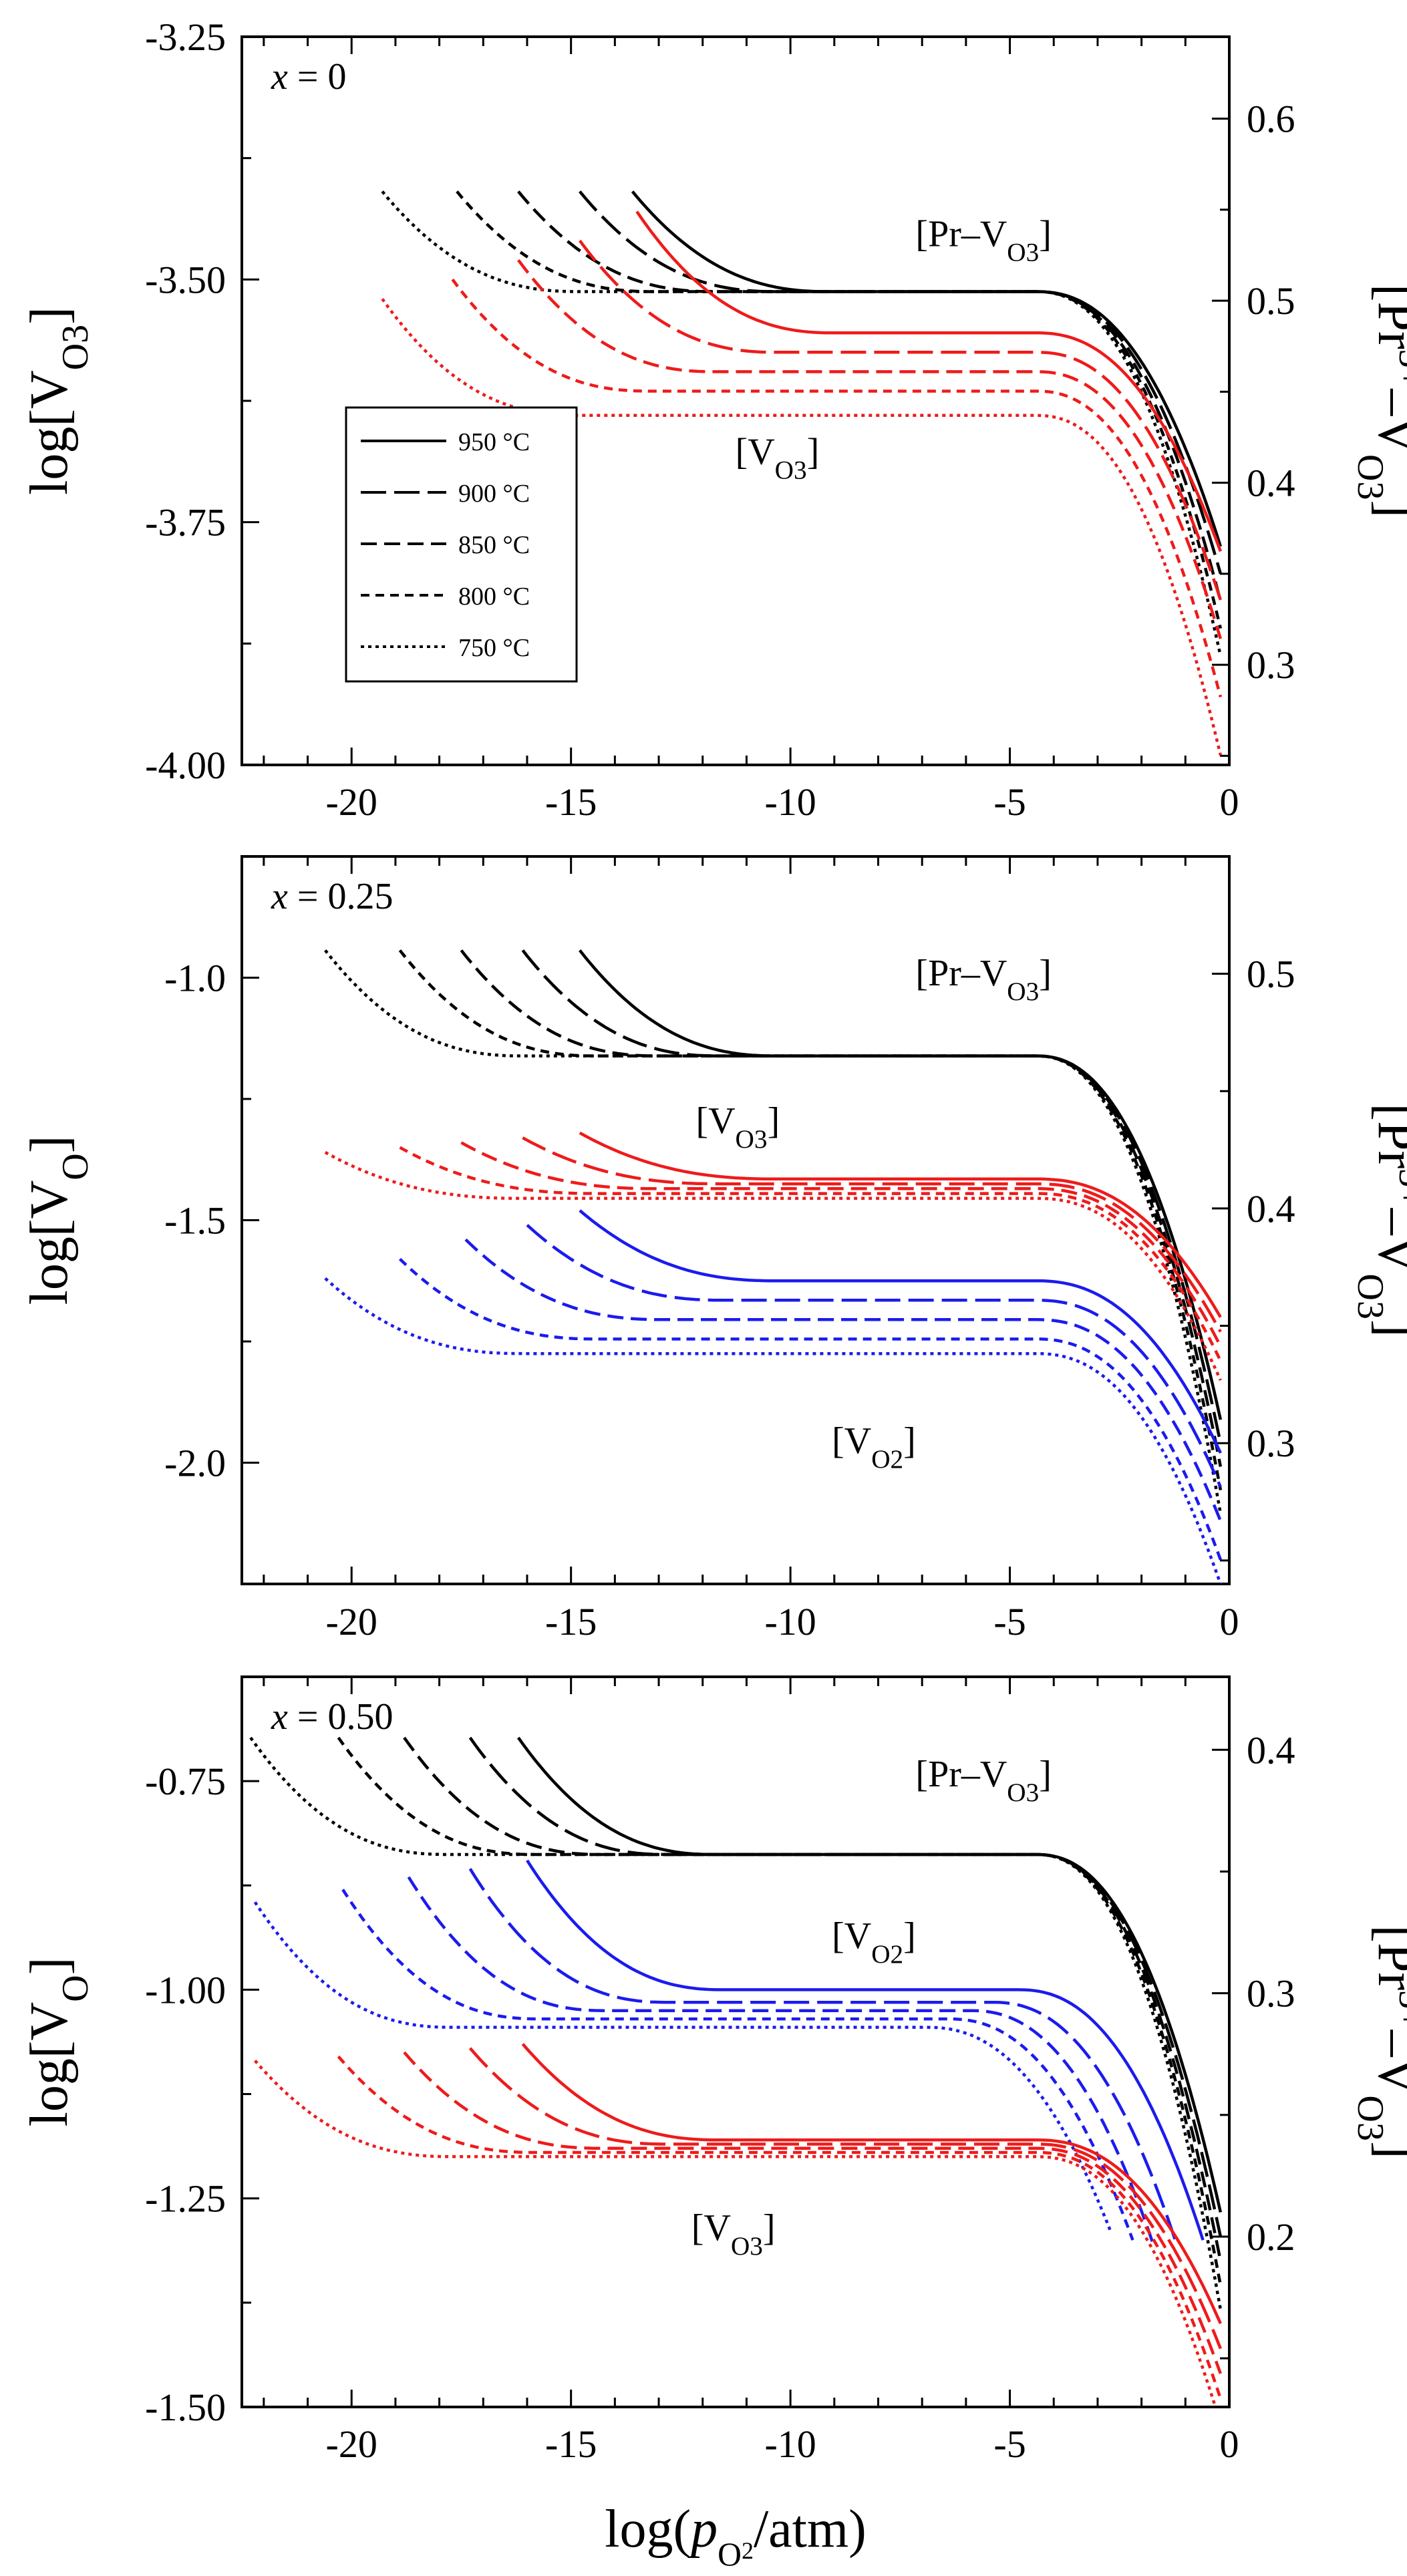 This screenshot has width=1407, height=2576. I want to click on y-tick-label: -1.50, so click(185, 2407).